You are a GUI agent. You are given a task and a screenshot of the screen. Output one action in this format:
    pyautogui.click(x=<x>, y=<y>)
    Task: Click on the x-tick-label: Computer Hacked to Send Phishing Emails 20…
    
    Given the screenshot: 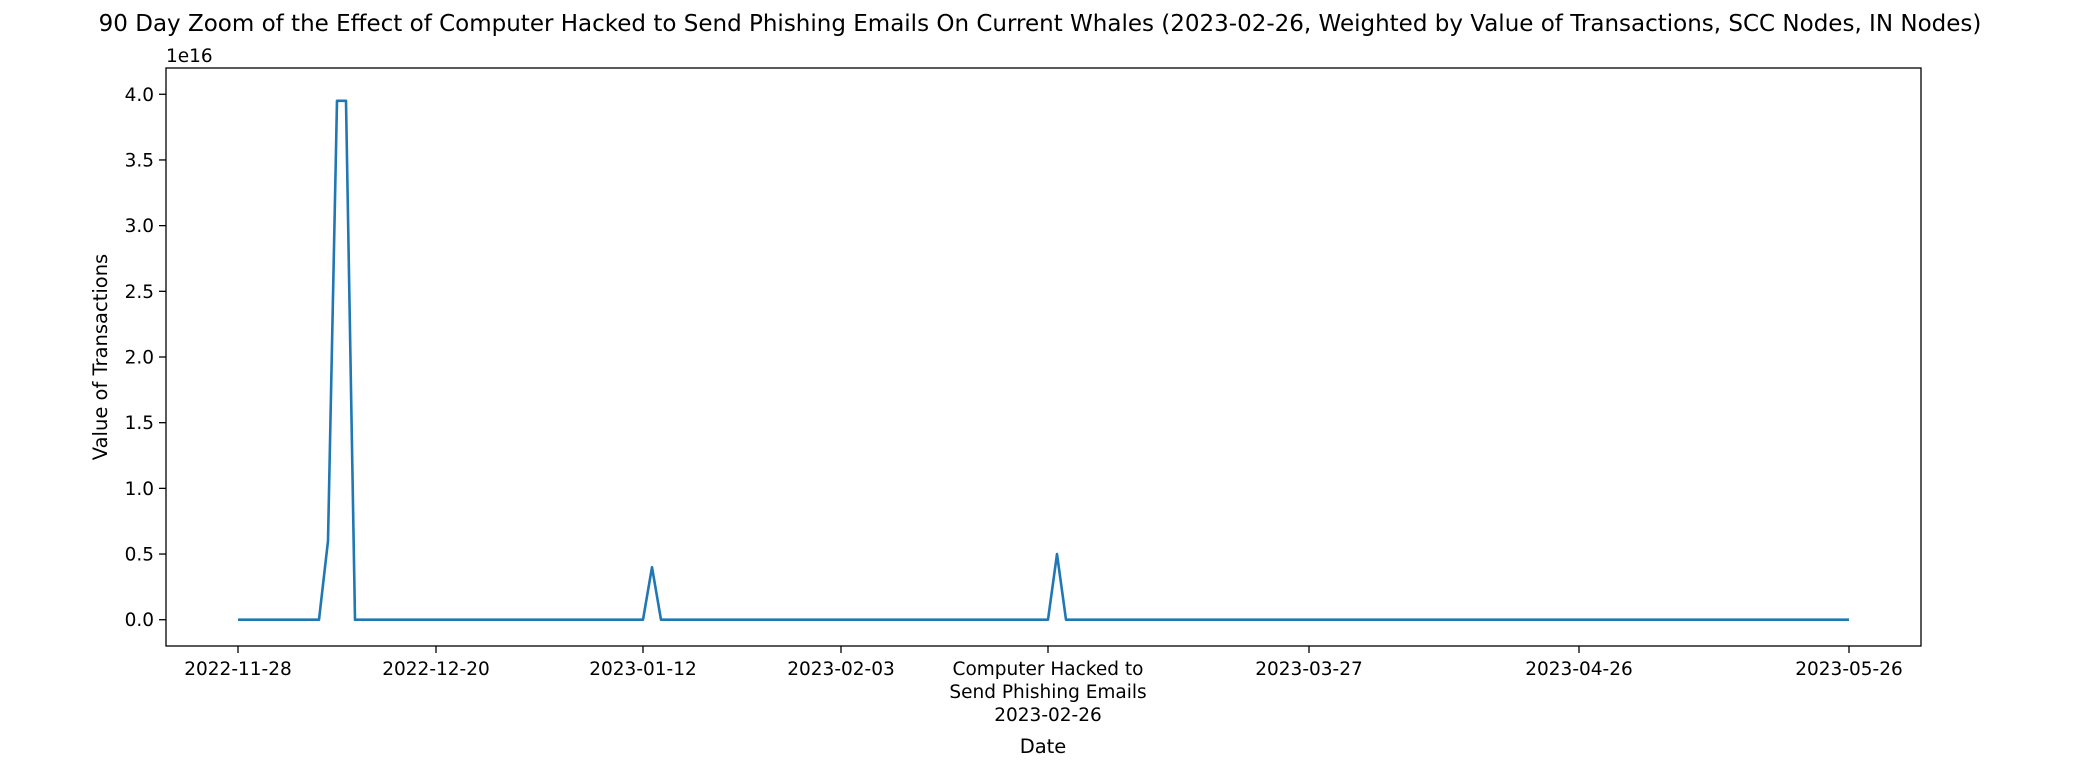 What is the action you would take?
    pyautogui.click(x=1047, y=692)
    